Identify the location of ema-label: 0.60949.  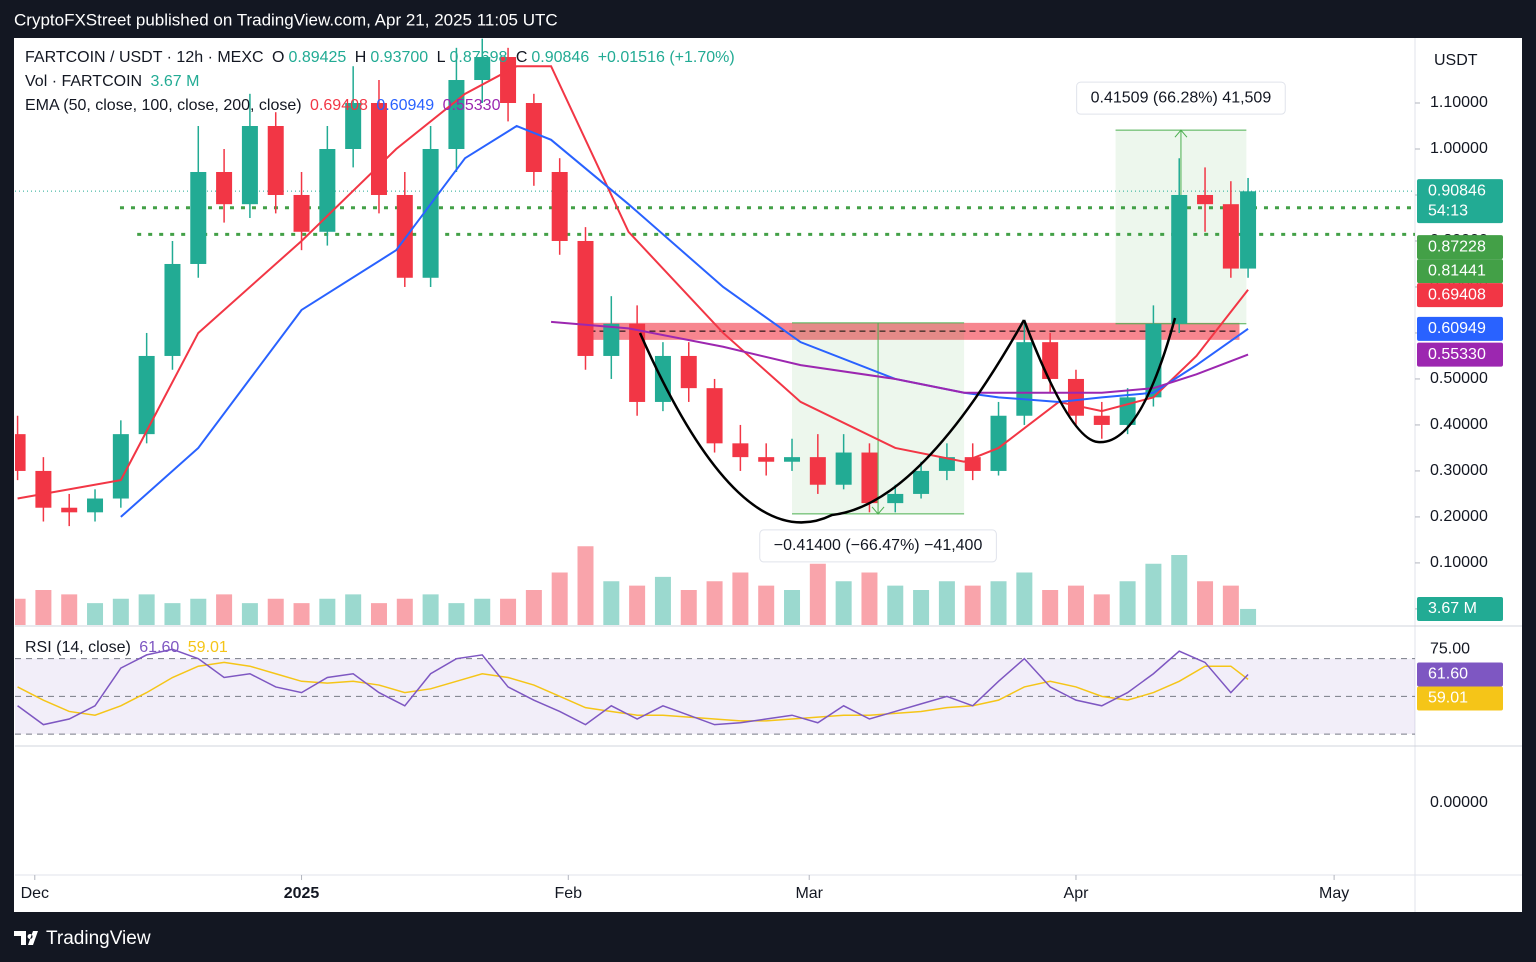
(1457, 328).